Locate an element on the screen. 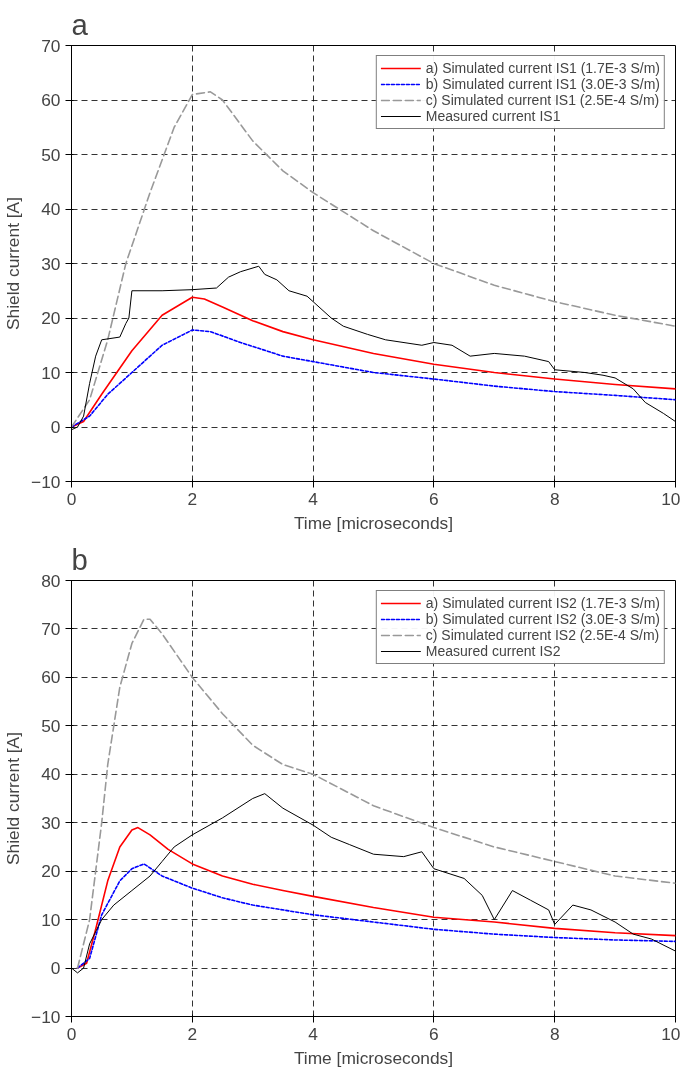 The width and height of the screenshot is (690, 1077). legend-label: b) Simulated current IS1 (3.0E-3 S/m) is located at coordinates (542, 84).